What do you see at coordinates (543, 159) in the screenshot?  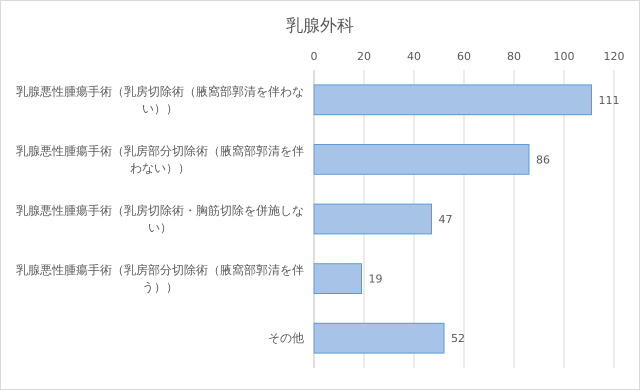 I see `data-label: 86` at bounding box center [543, 159].